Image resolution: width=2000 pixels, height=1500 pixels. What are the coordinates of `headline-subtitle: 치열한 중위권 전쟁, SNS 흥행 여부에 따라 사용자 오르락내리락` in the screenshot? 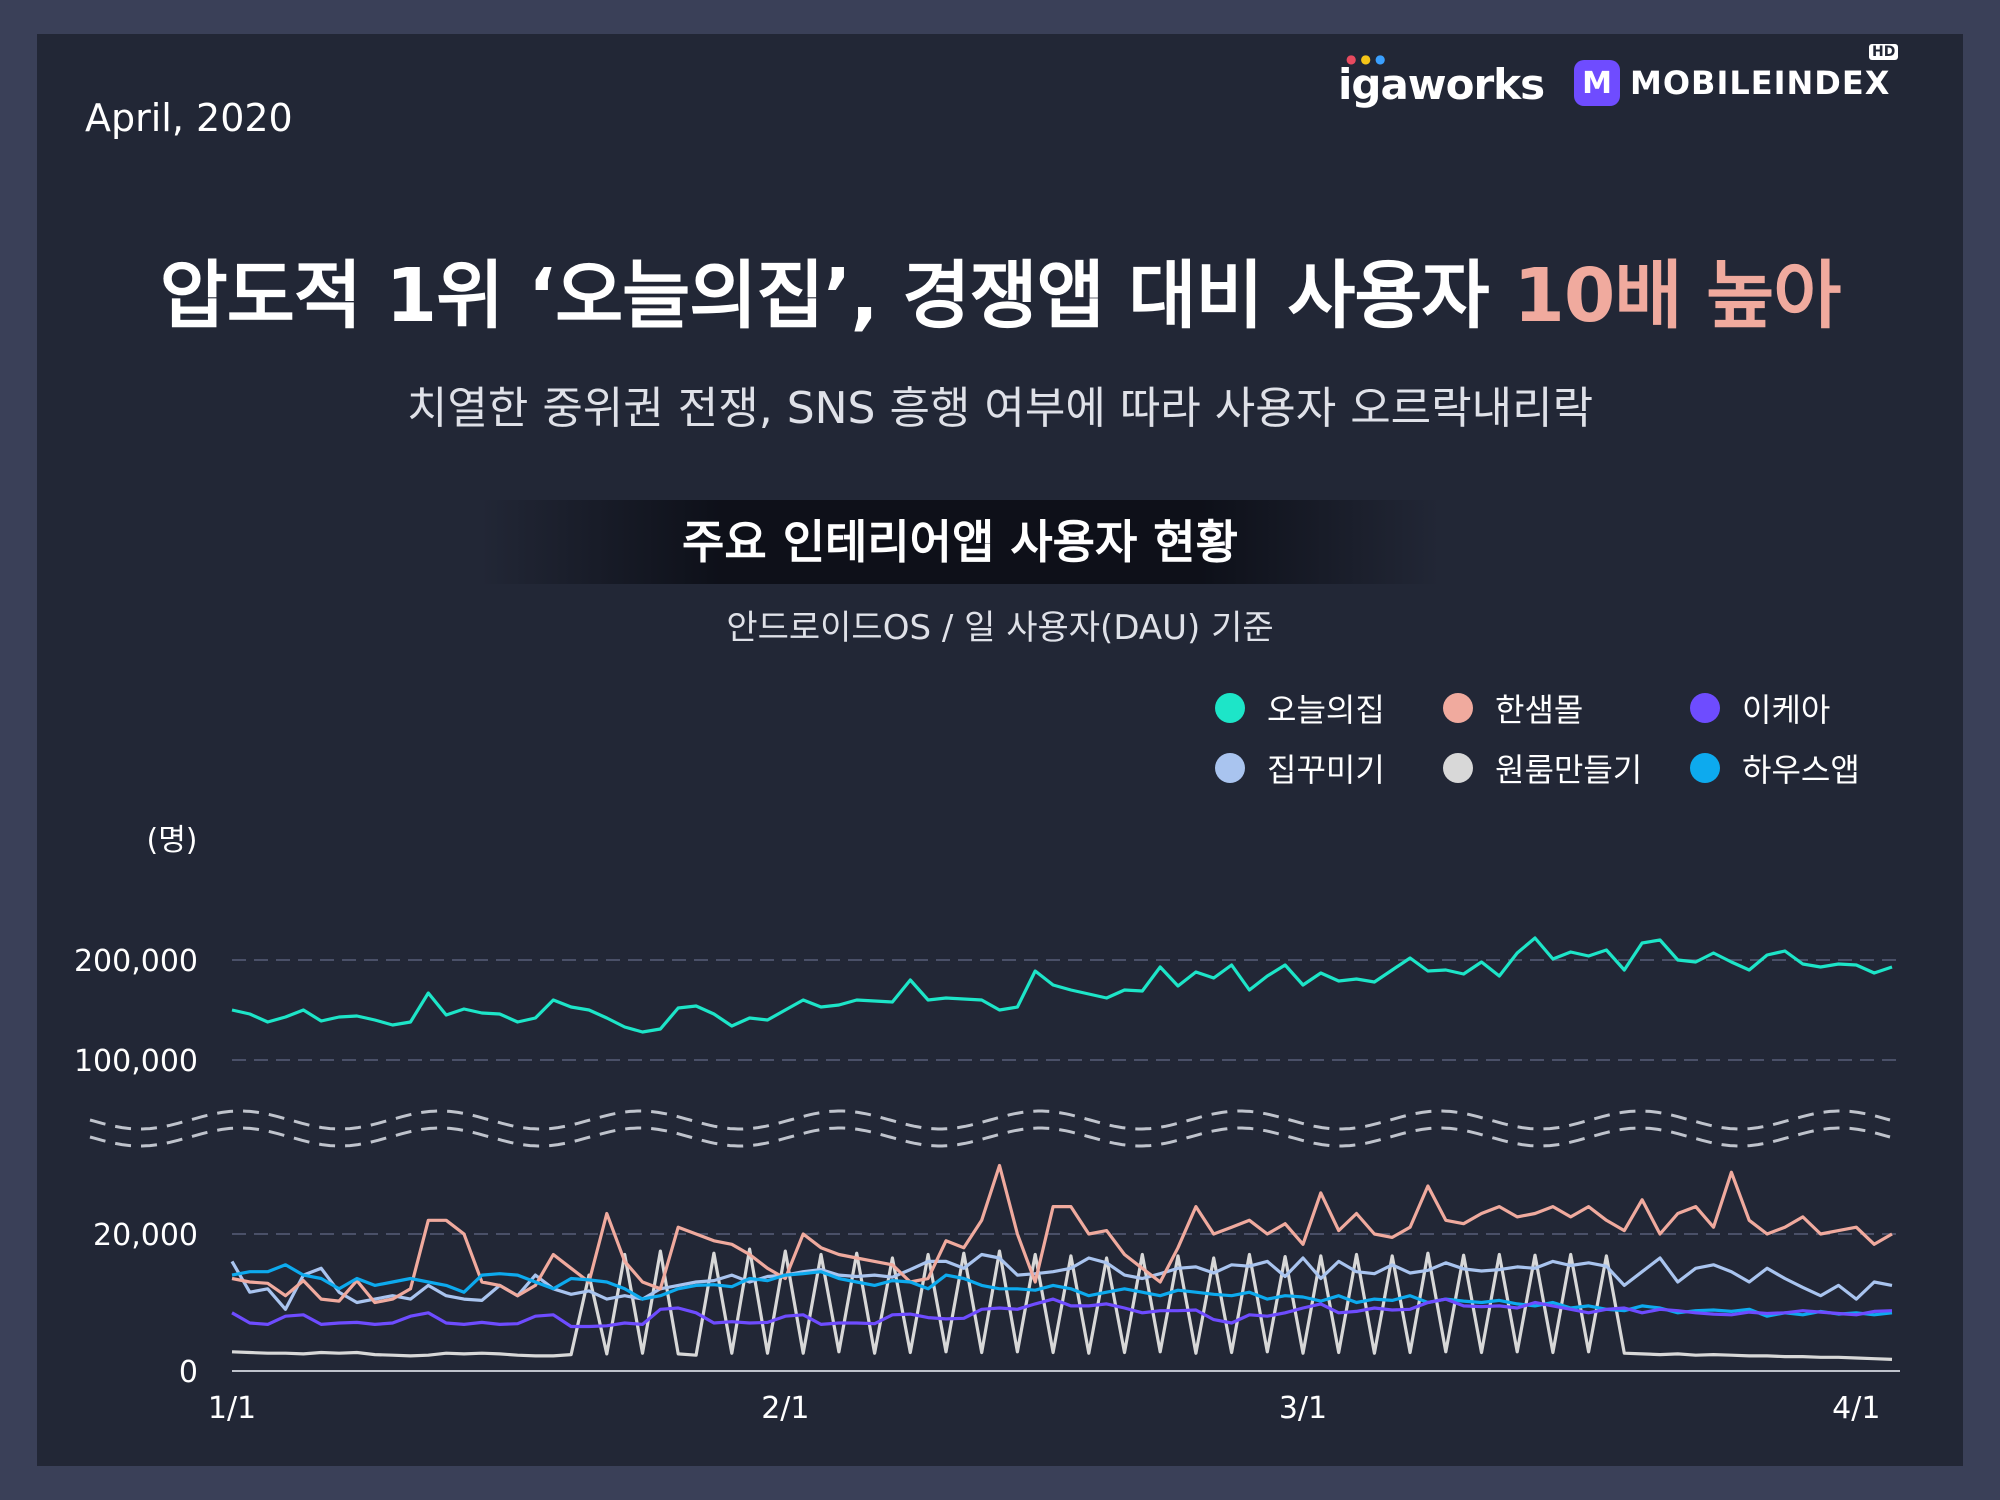 It's located at (1000, 408).